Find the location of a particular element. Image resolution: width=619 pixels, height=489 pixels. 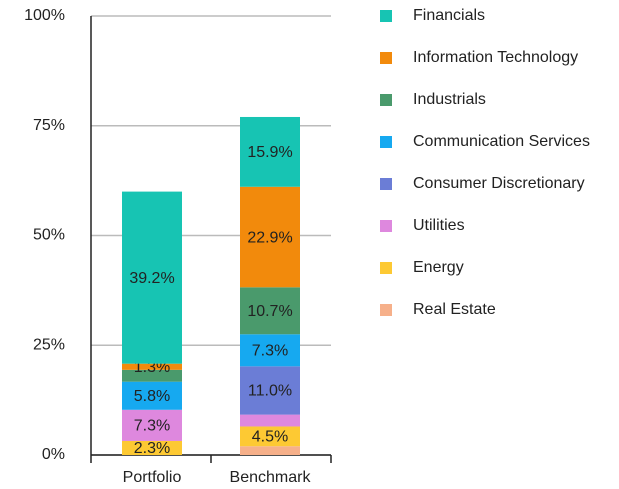

y-tick-label: 0% is located at coordinates (53, 454).